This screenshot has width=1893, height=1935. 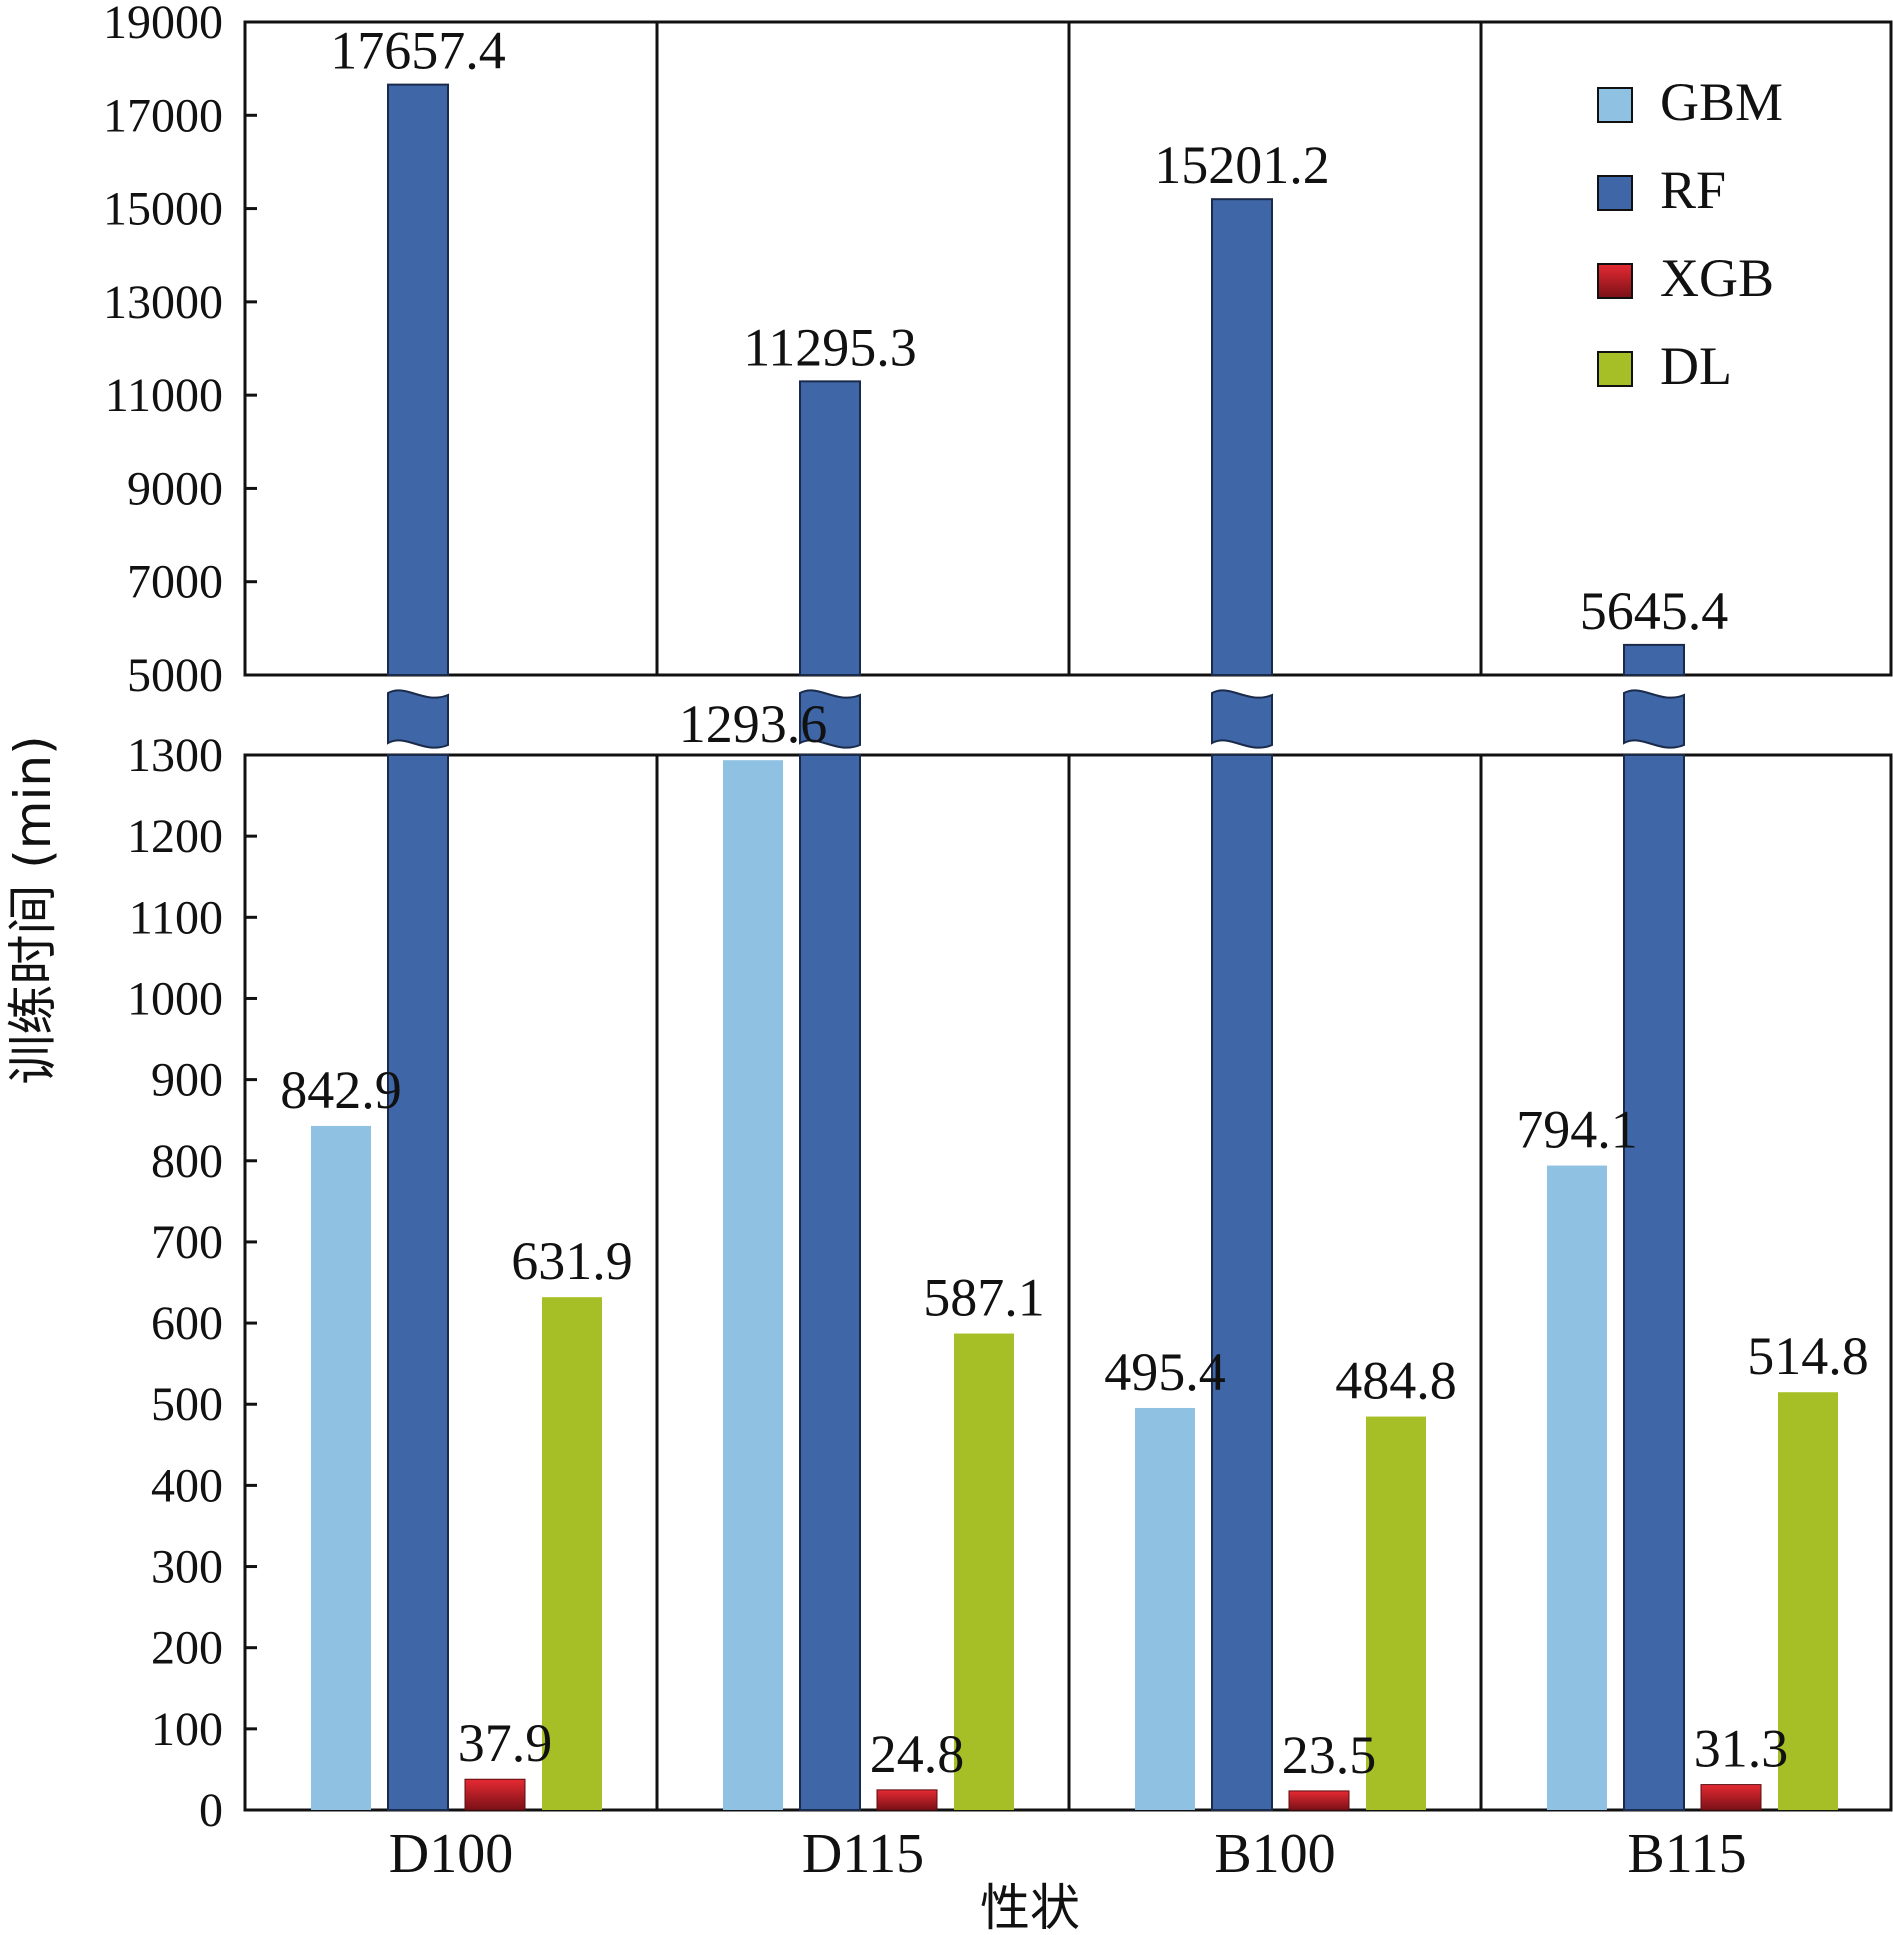 What do you see at coordinates (1615, 105) in the screenshot?
I see `legend-swatch-gbm` at bounding box center [1615, 105].